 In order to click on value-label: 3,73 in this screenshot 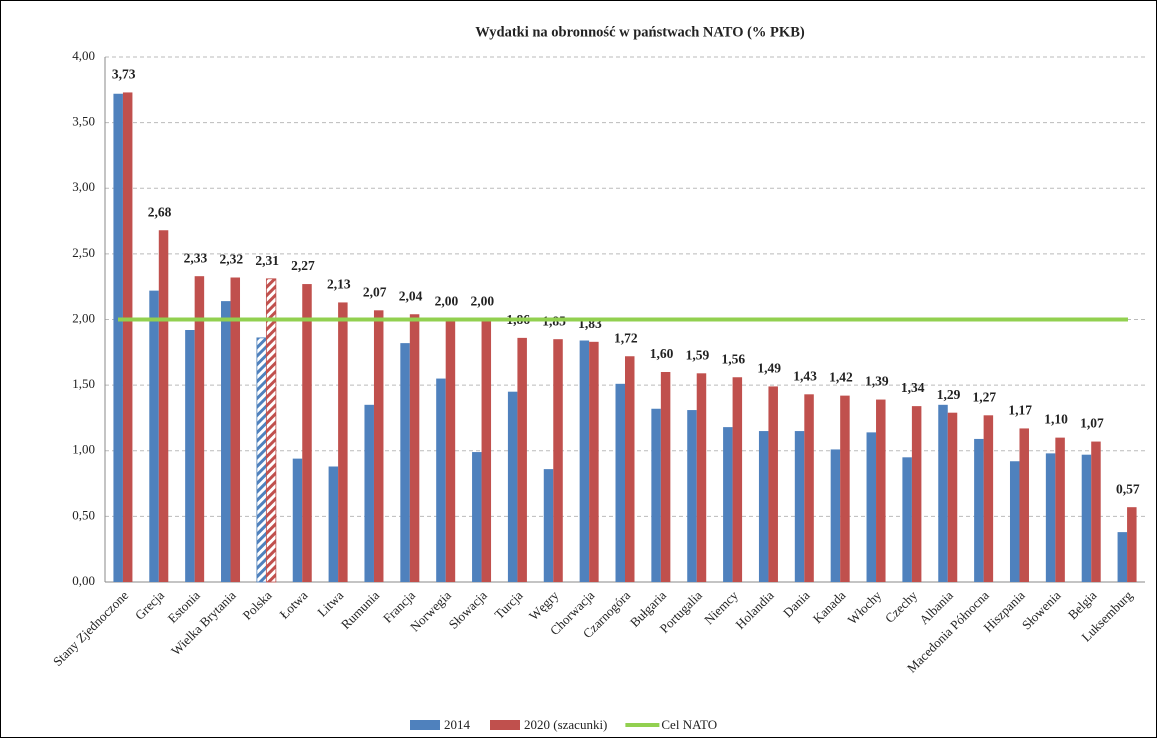, I will do `click(124, 74)`.